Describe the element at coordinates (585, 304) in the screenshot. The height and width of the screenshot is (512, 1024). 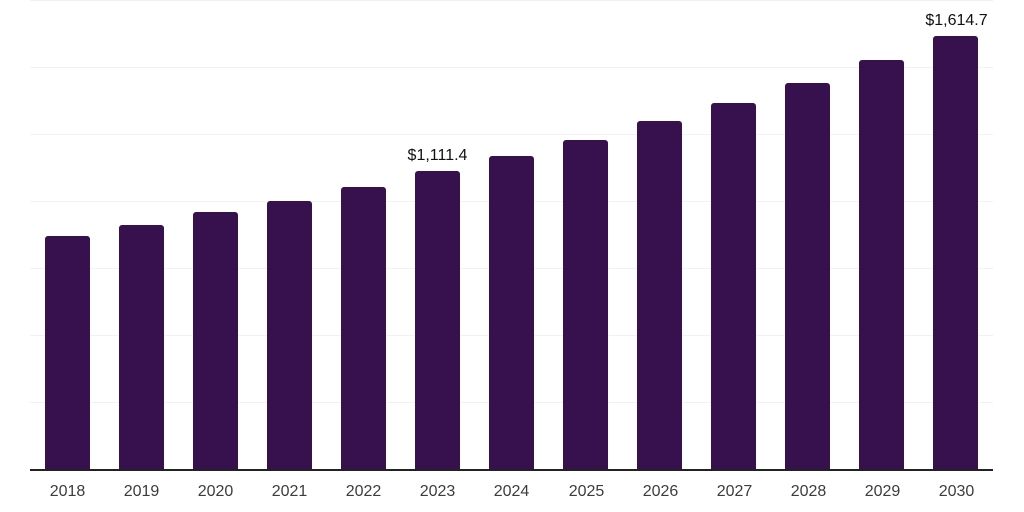
I see `bar-2025` at that location.